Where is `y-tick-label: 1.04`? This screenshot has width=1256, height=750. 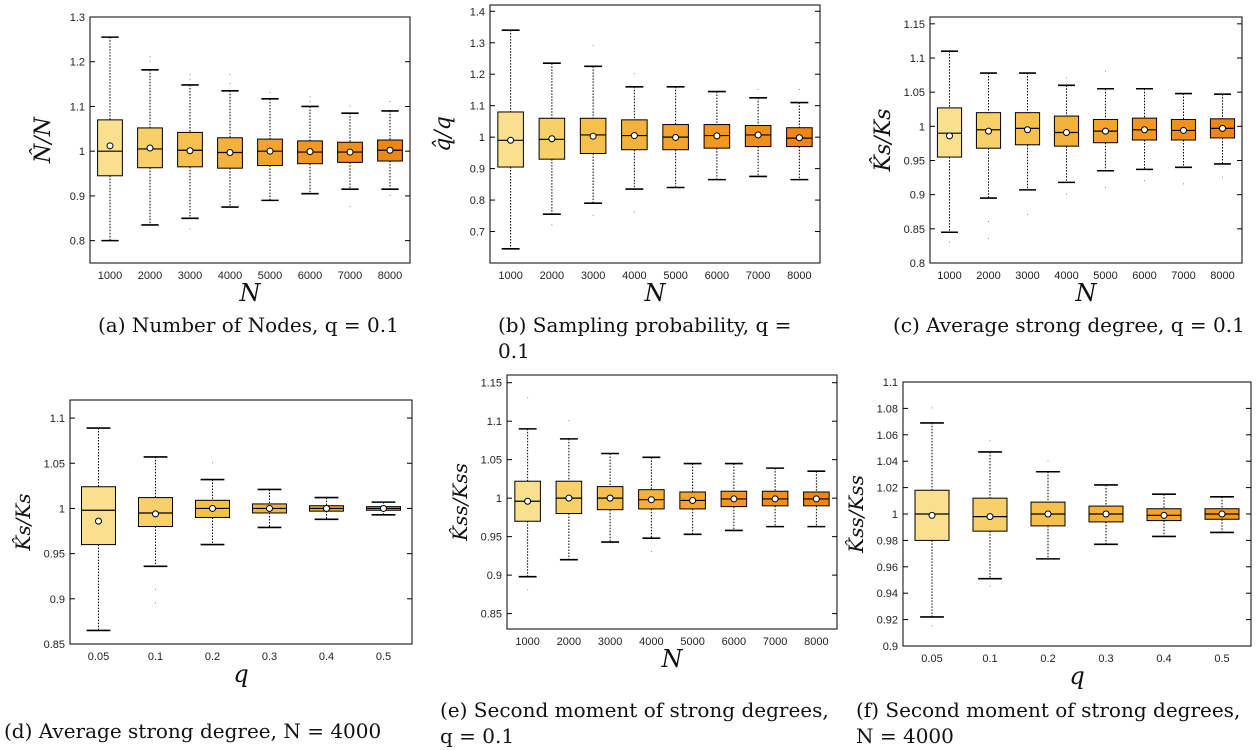 y-tick-label: 1.04 is located at coordinates (887, 462).